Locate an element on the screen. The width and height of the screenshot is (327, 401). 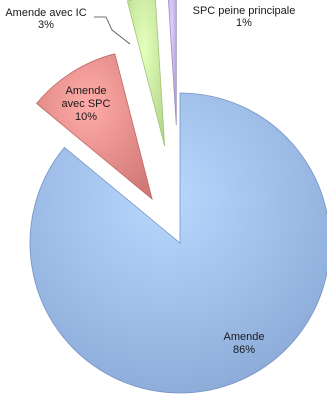
leader-lines is located at coordinates (112, 30).